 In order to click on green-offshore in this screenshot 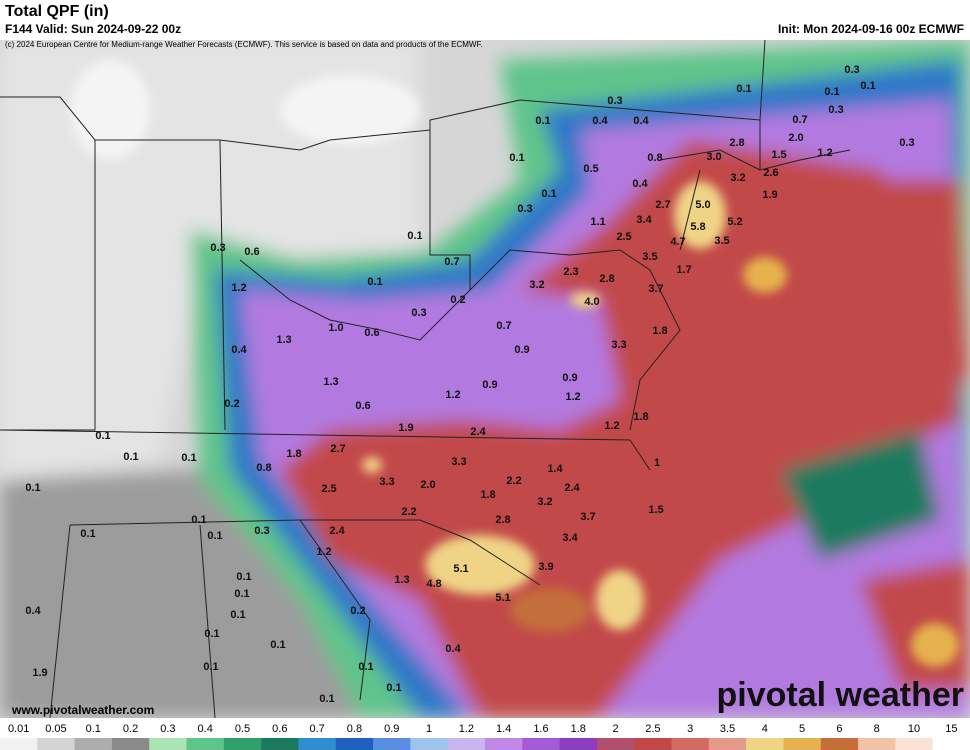, I will do `click(860, 495)`.